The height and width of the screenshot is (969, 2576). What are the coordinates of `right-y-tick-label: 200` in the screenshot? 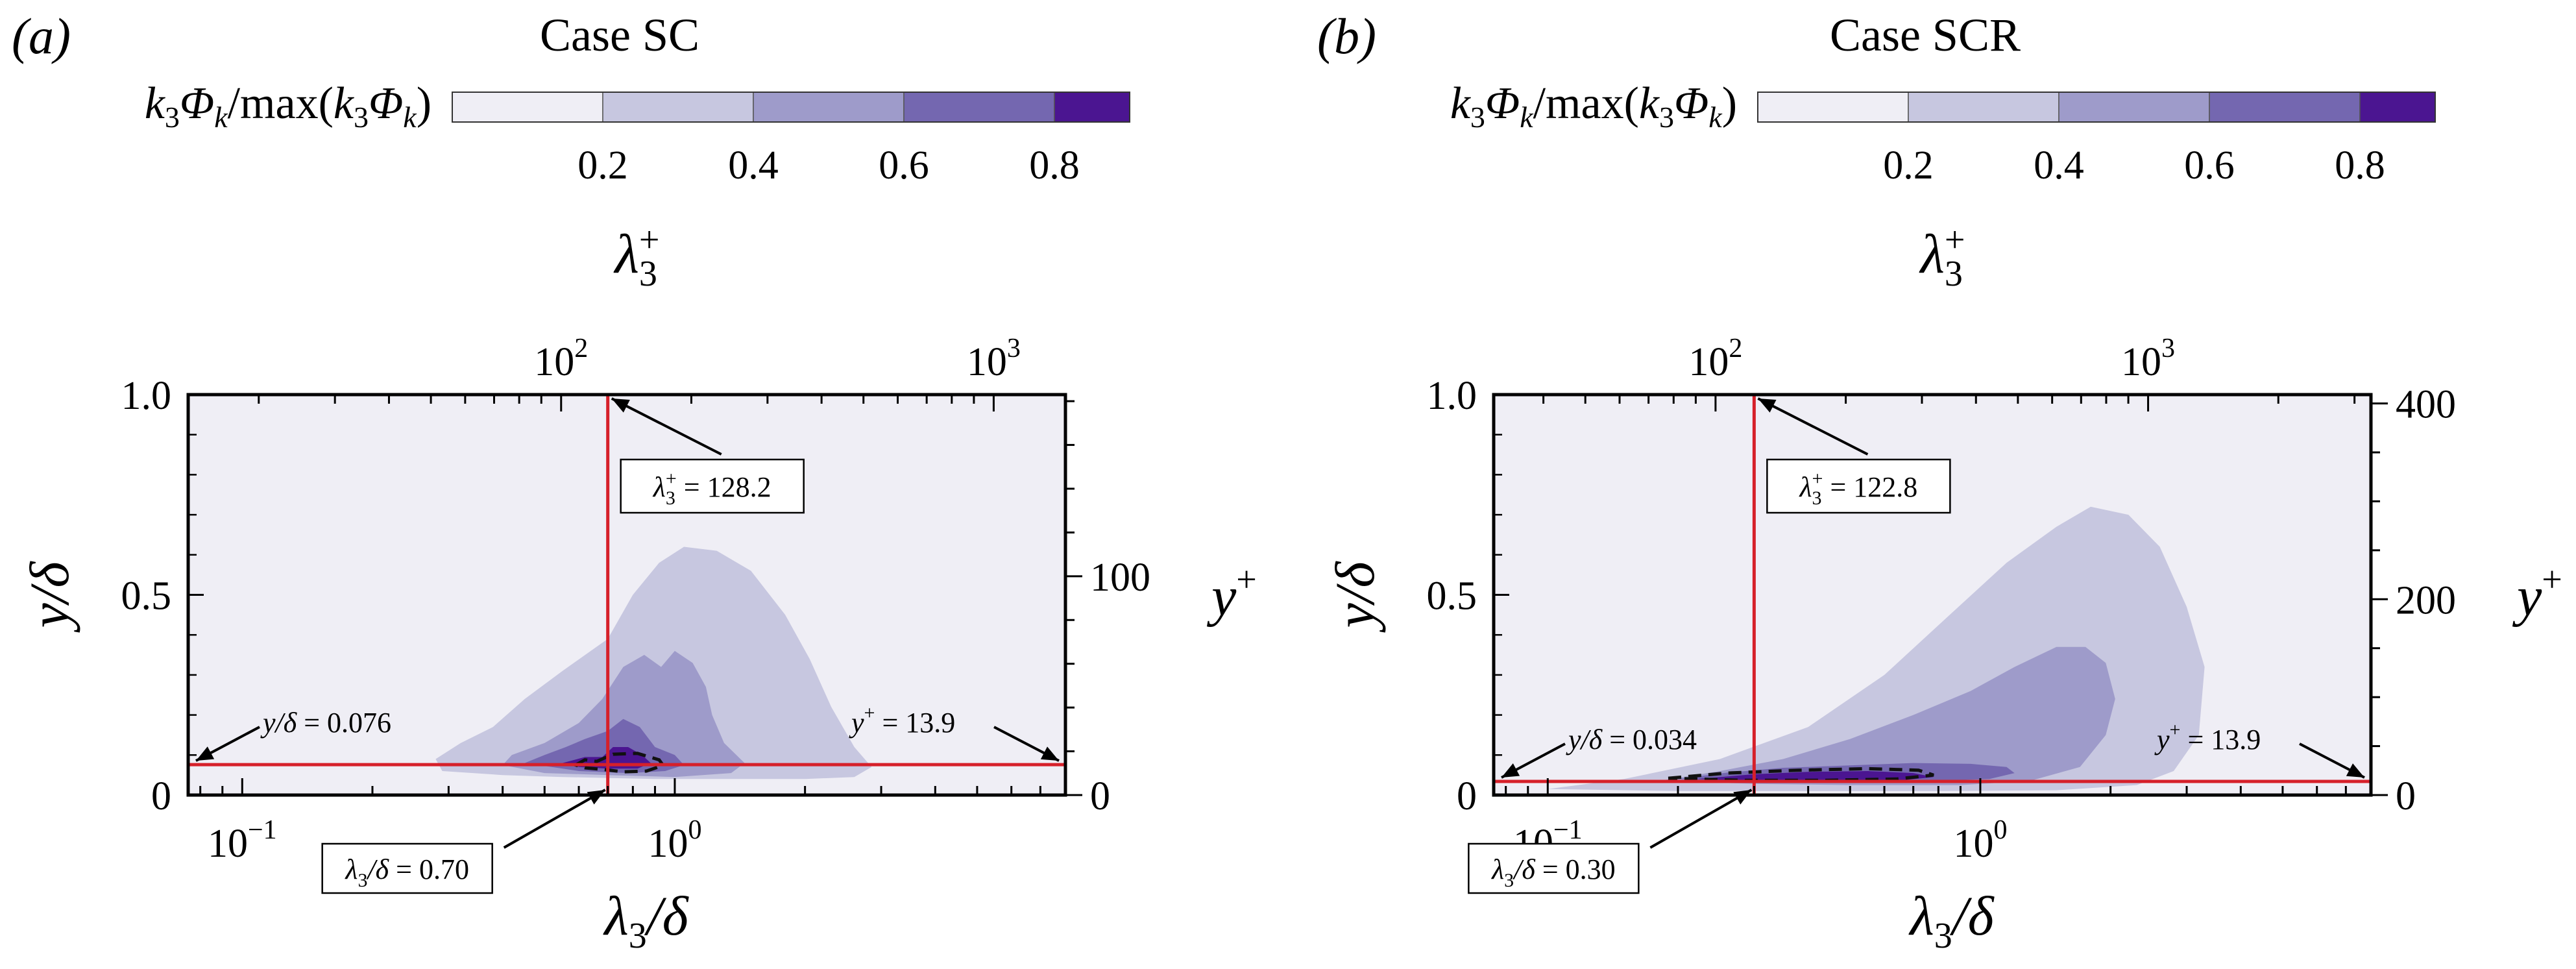 It's located at (2426, 600).